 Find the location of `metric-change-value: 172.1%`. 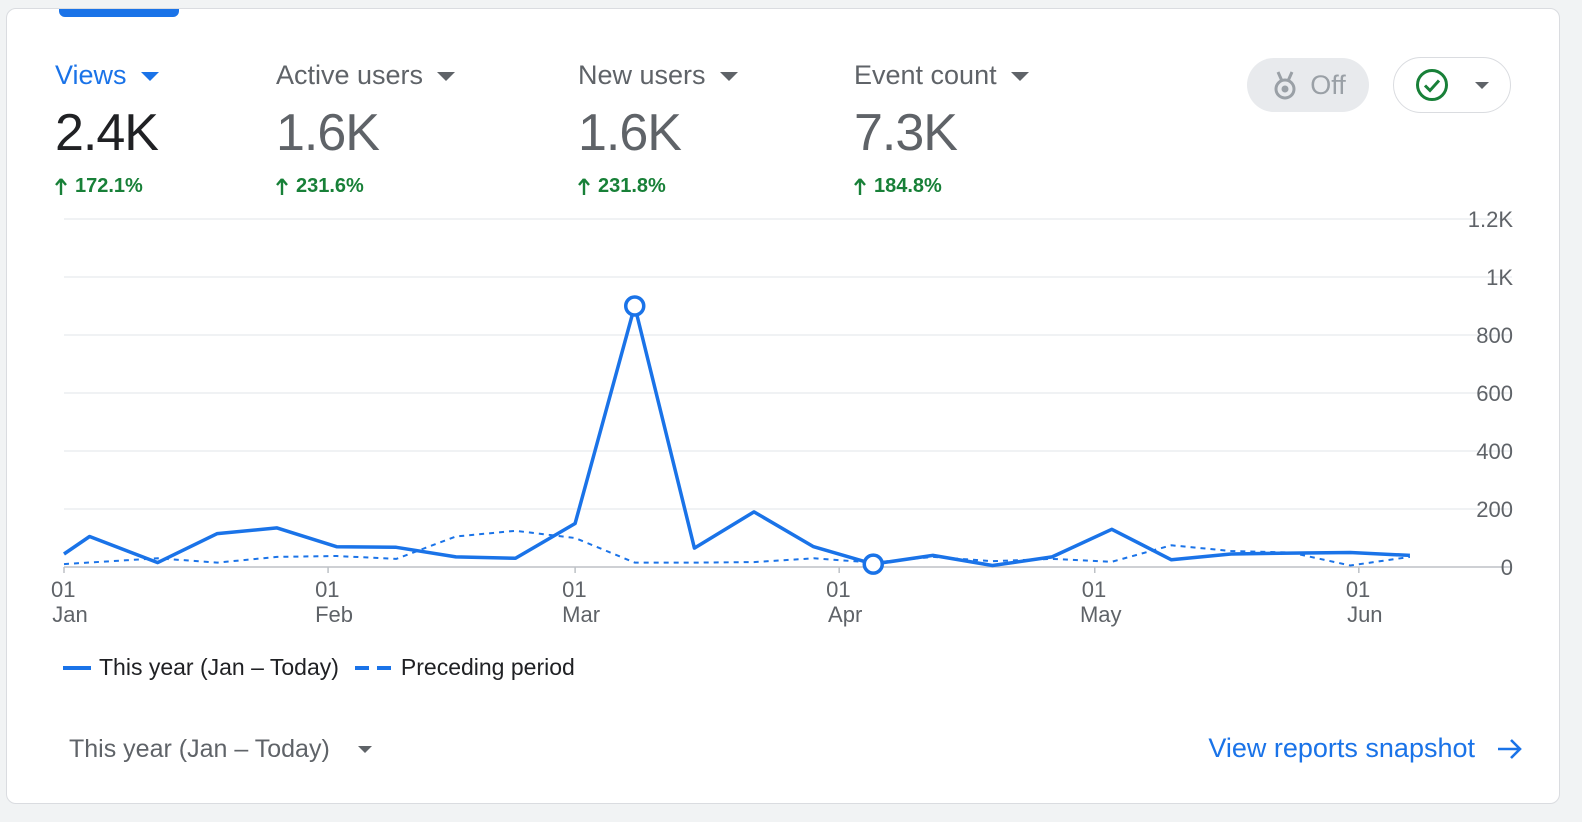

metric-change-value: 172.1% is located at coordinates (109, 186).